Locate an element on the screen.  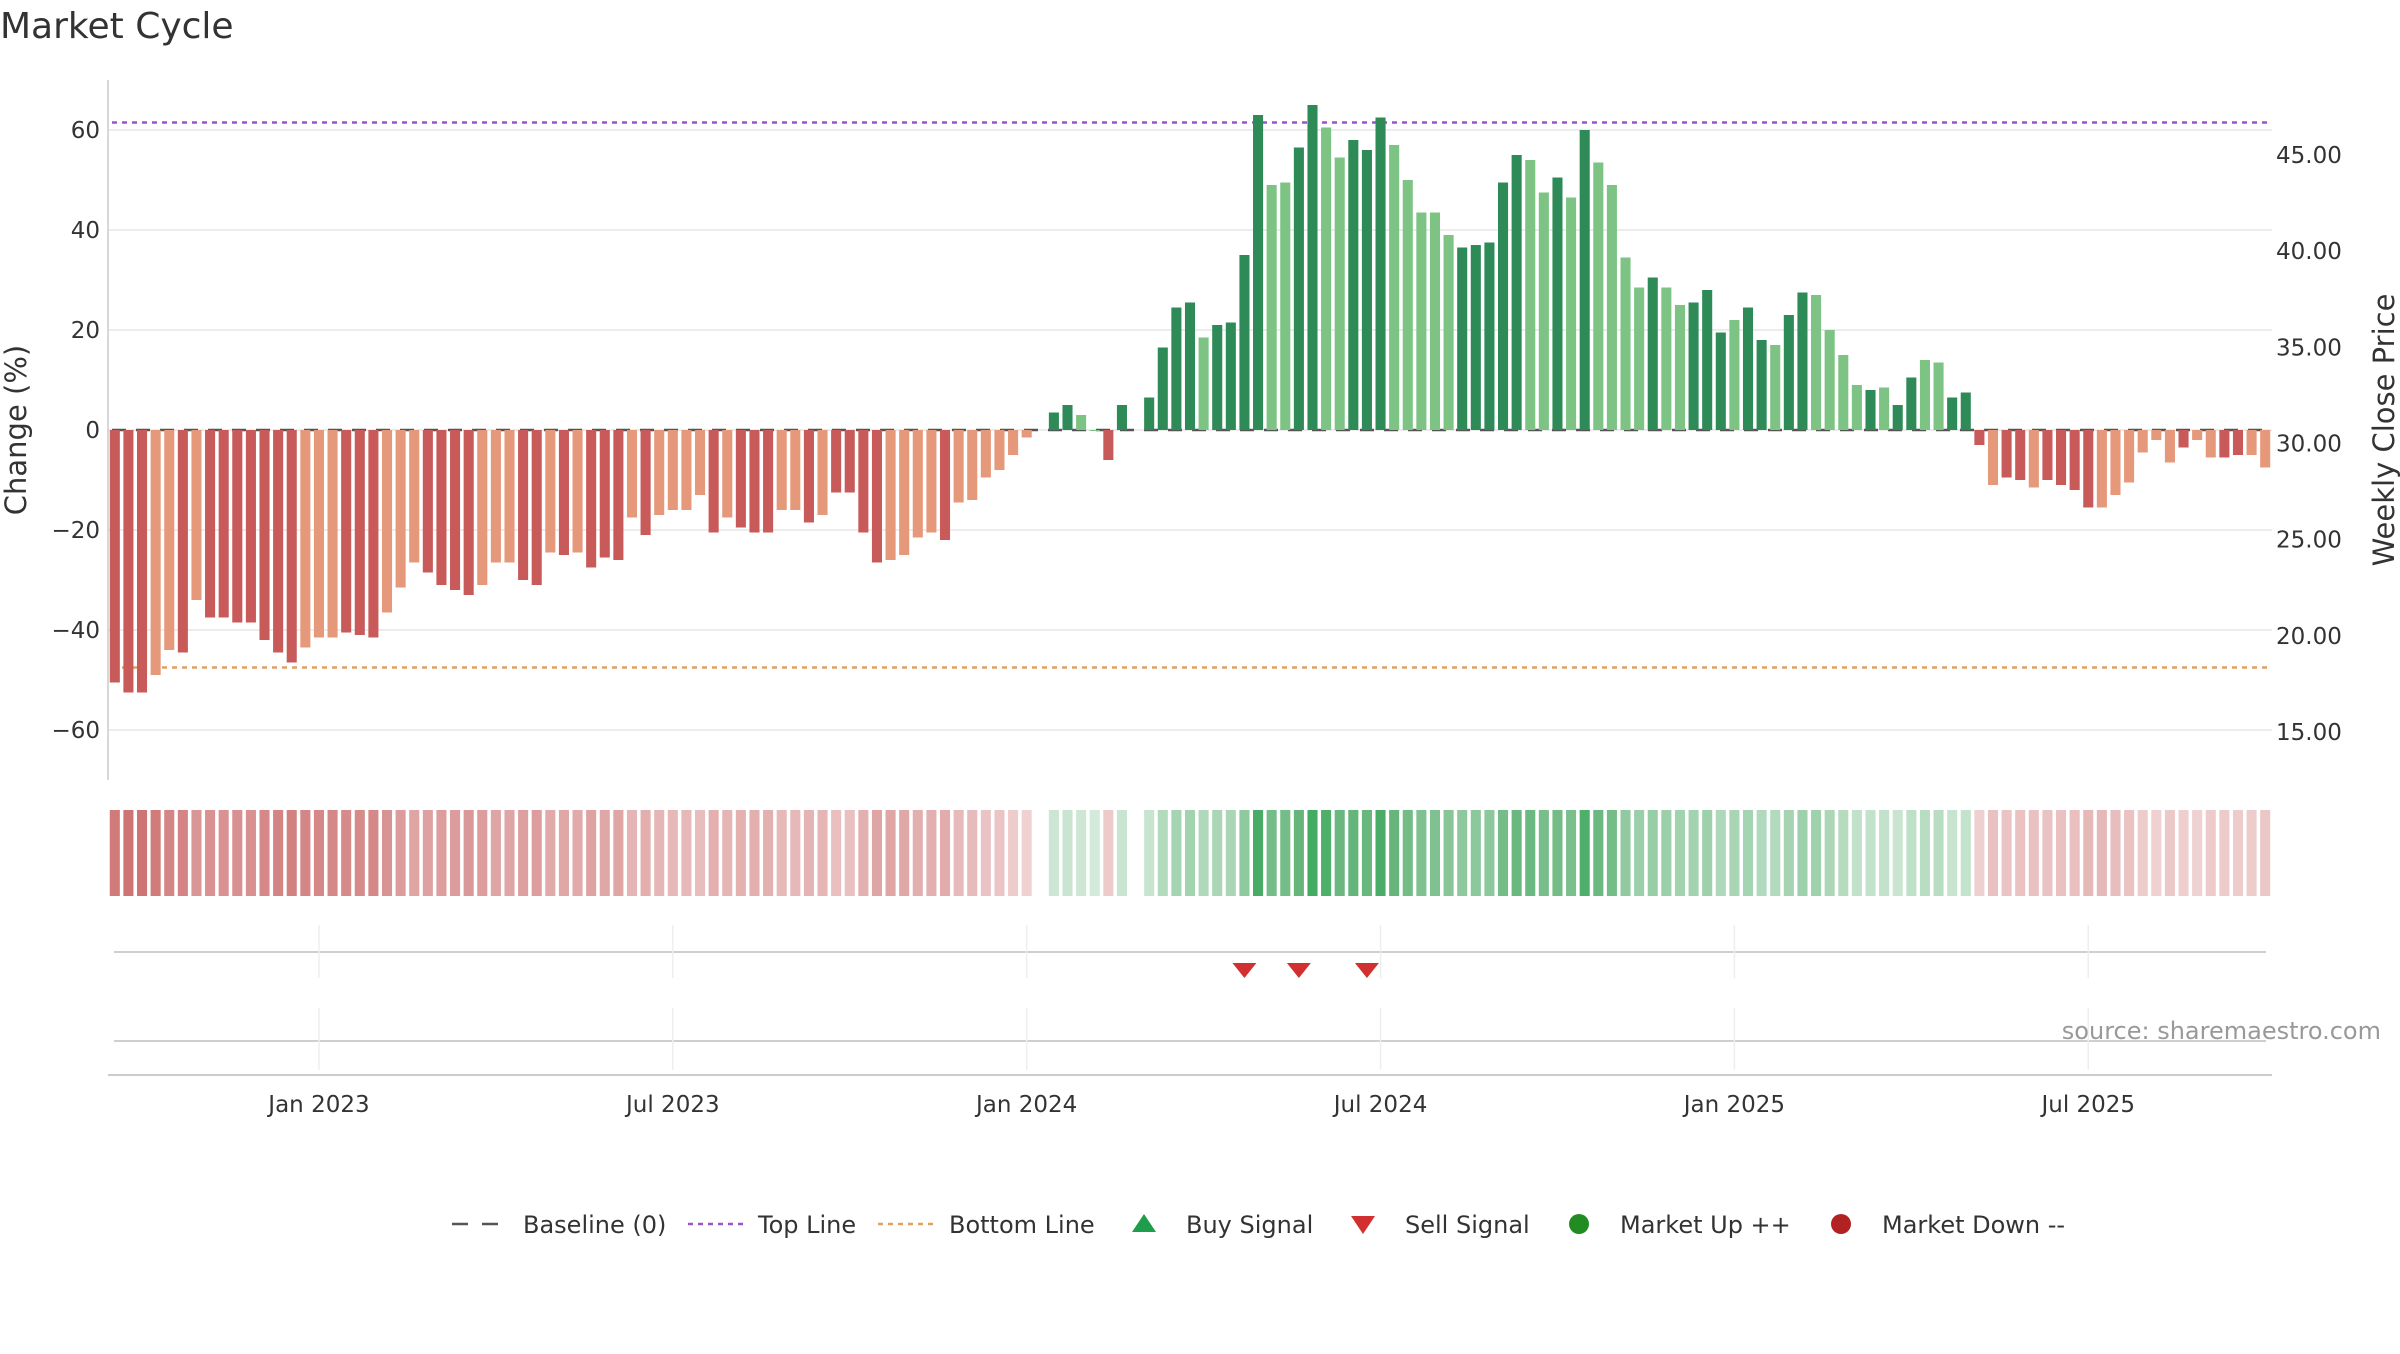
y-tick-label: 40 is located at coordinates (85, 231).